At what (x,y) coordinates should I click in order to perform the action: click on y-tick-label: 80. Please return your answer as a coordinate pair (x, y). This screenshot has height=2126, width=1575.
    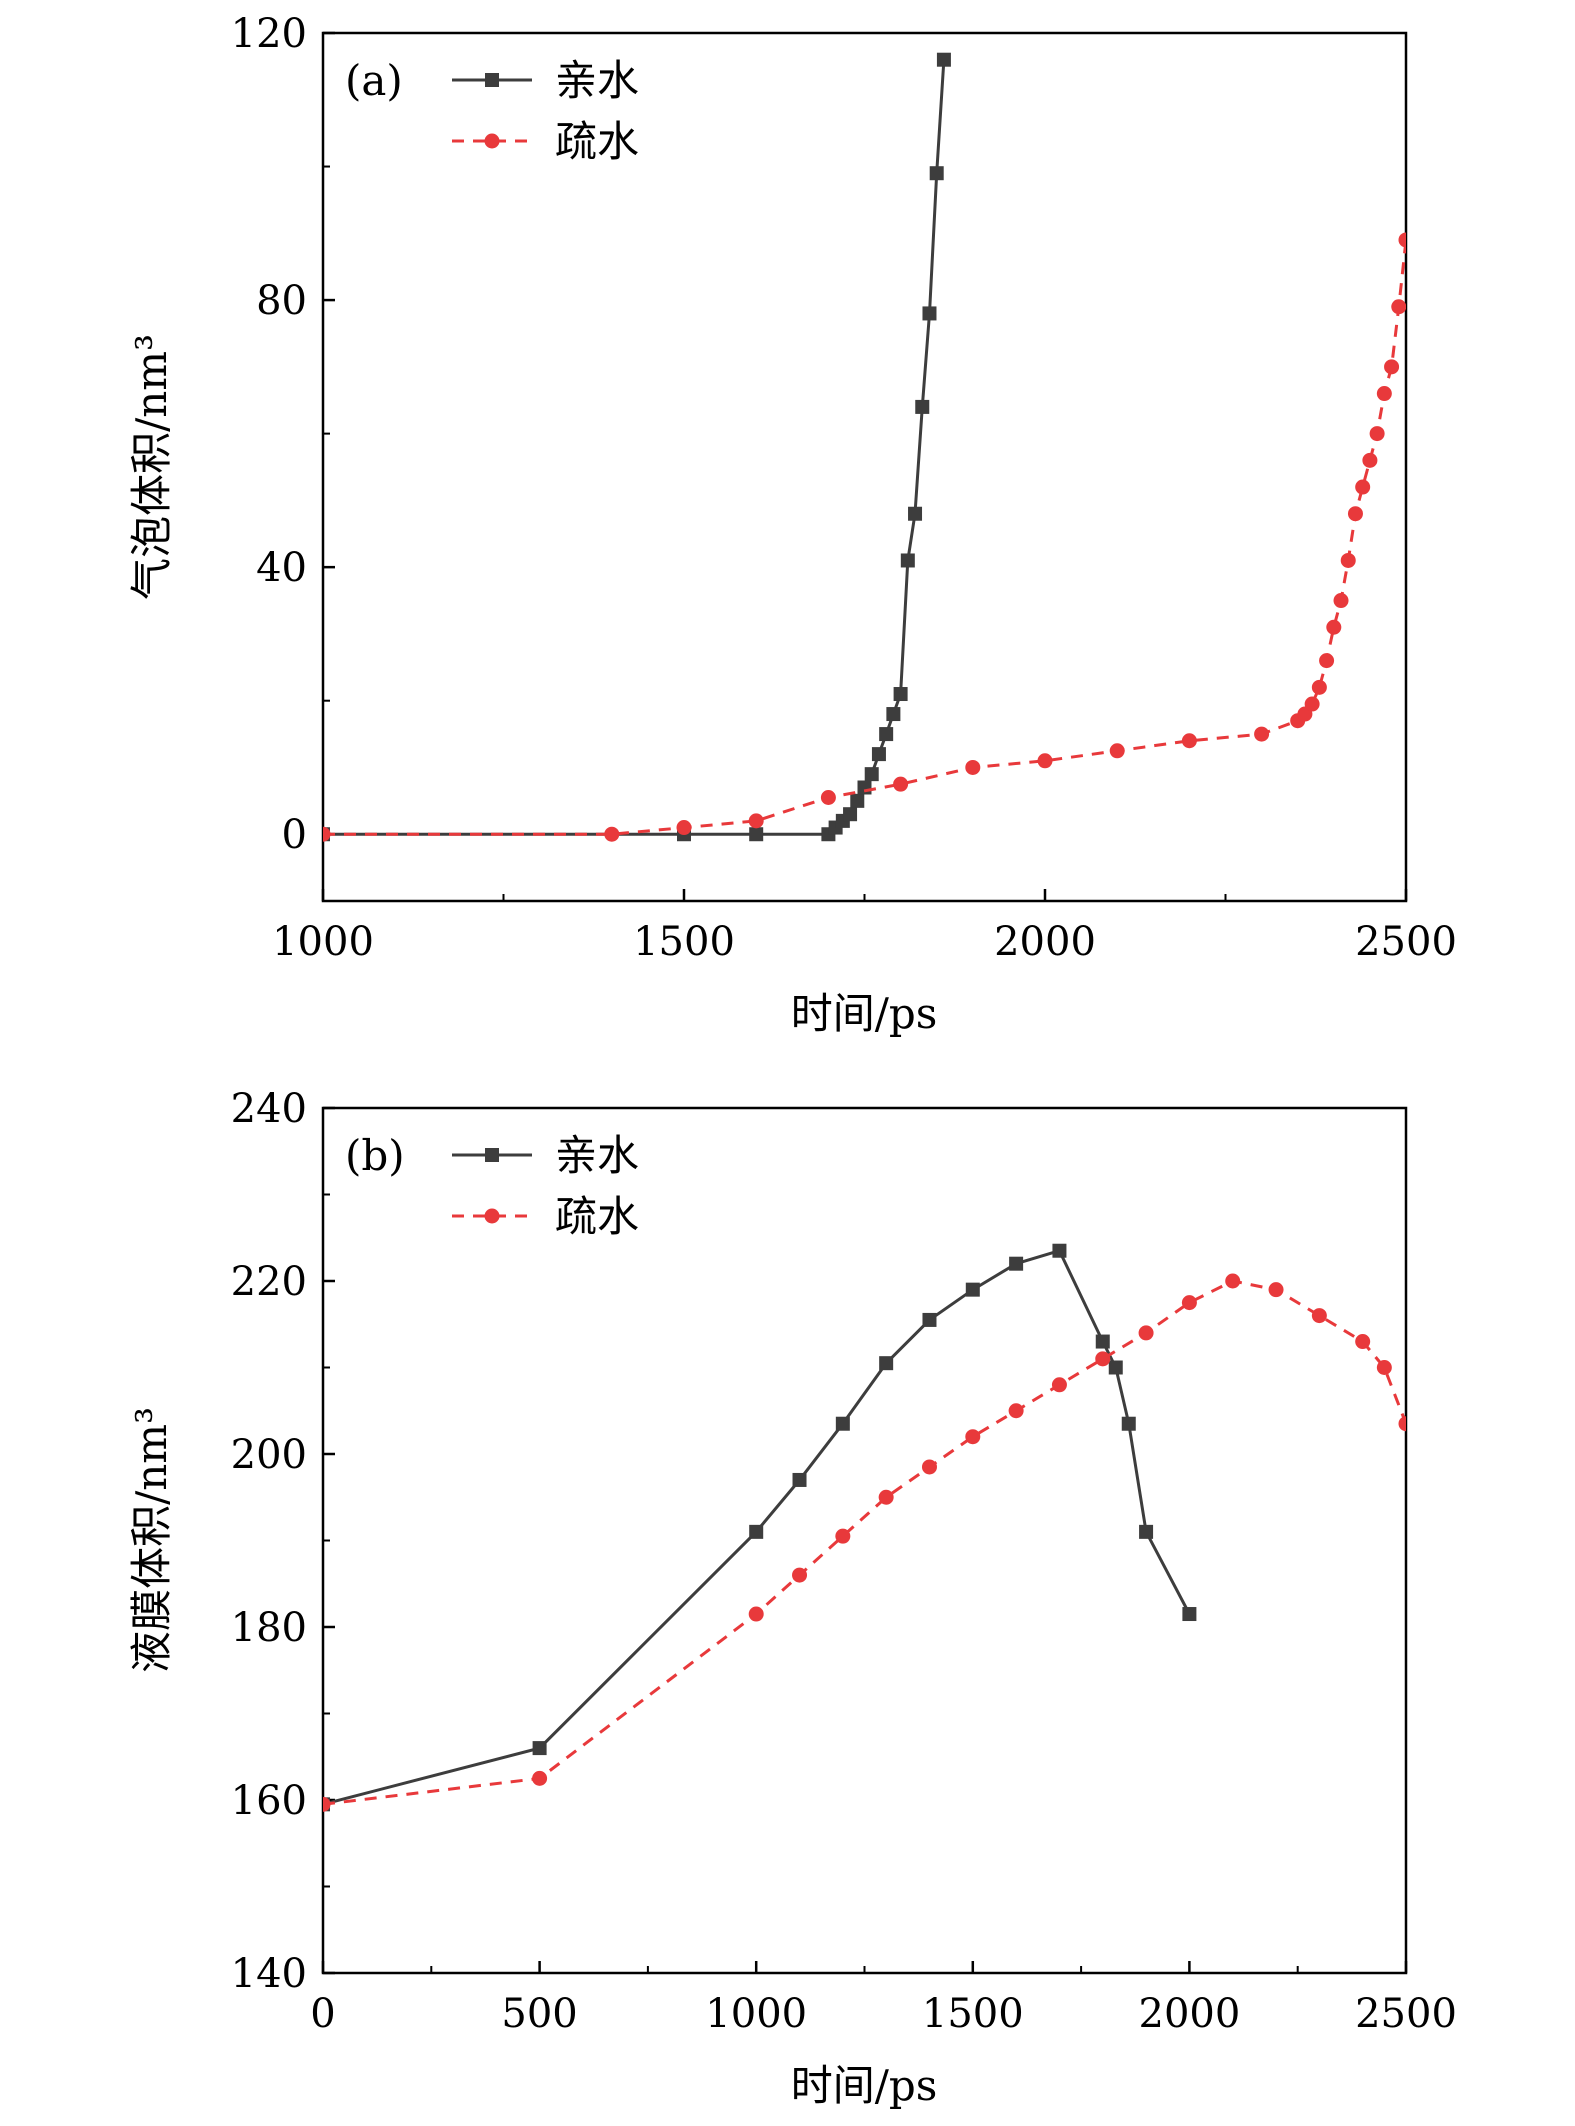
    Looking at the image, I should click on (281, 301).